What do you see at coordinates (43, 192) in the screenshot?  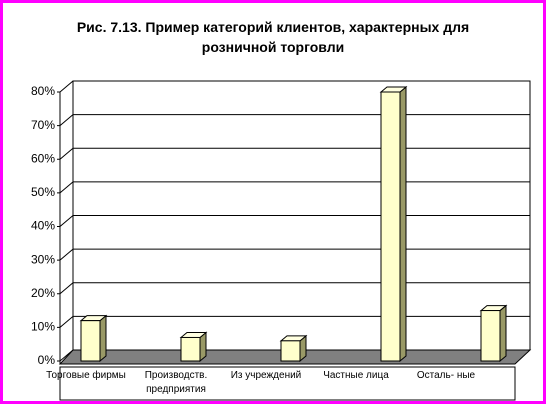 I see `y-tick-label: 50%` at bounding box center [43, 192].